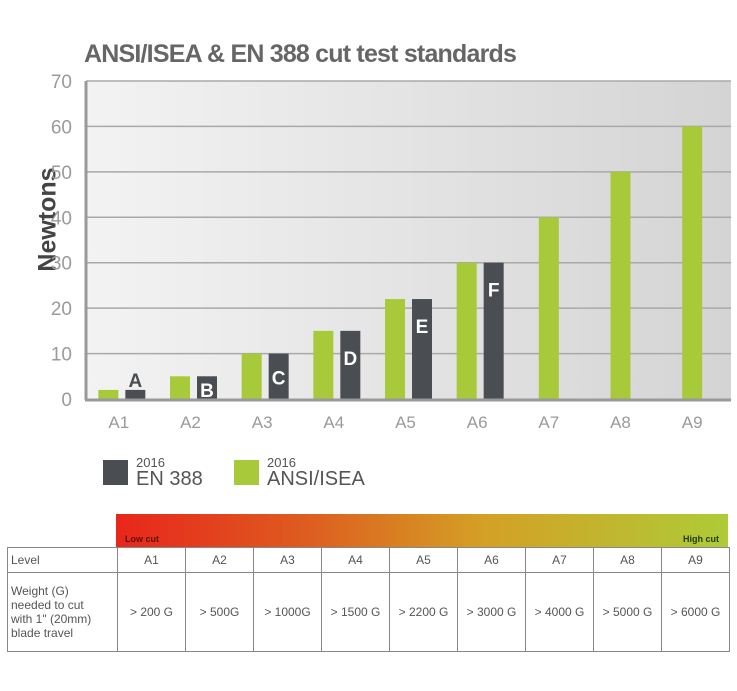 The height and width of the screenshot is (691, 737). What do you see at coordinates (477, 422) in the screenshot?
I see `x-tick-label: A6` at bounding box center [477, 422].